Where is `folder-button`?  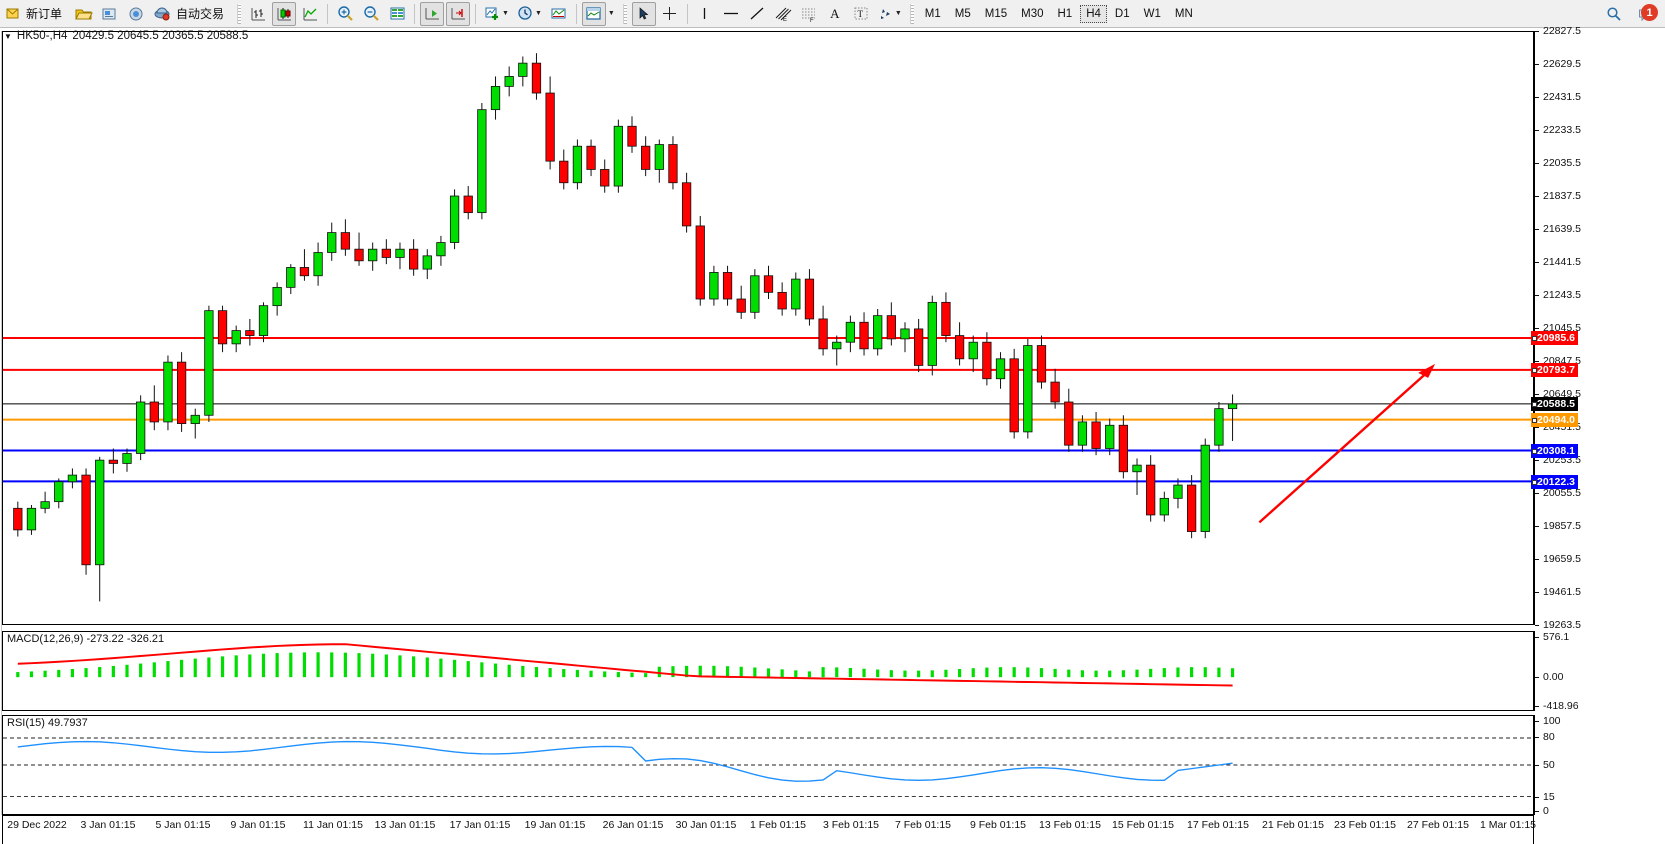 folder-button is located at coordinates (84, 14).